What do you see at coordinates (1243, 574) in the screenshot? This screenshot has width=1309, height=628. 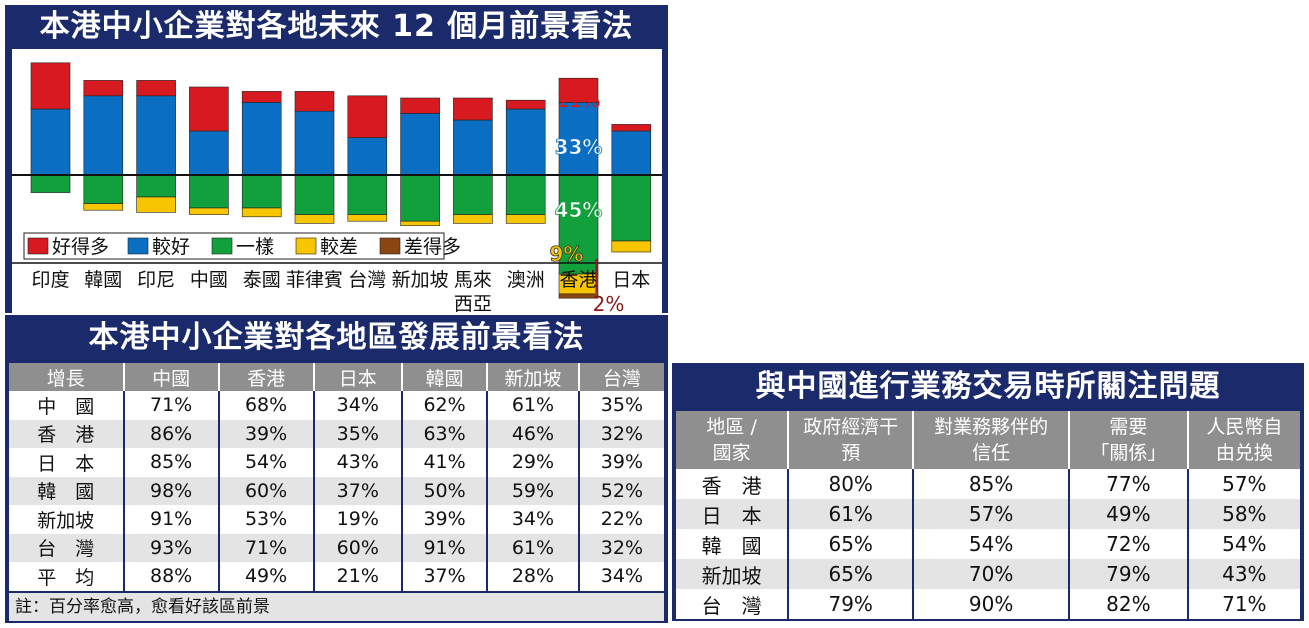 I see `table2-cell: 43%` at bounding box center [1243, 574].